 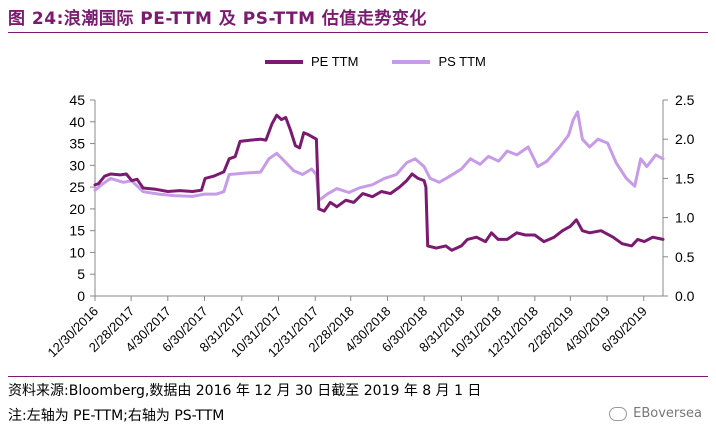 What do you see at coordinates (284, 61) in the screenshot?
I see `legend-swatch-pe` at bounding box center [284, 61].